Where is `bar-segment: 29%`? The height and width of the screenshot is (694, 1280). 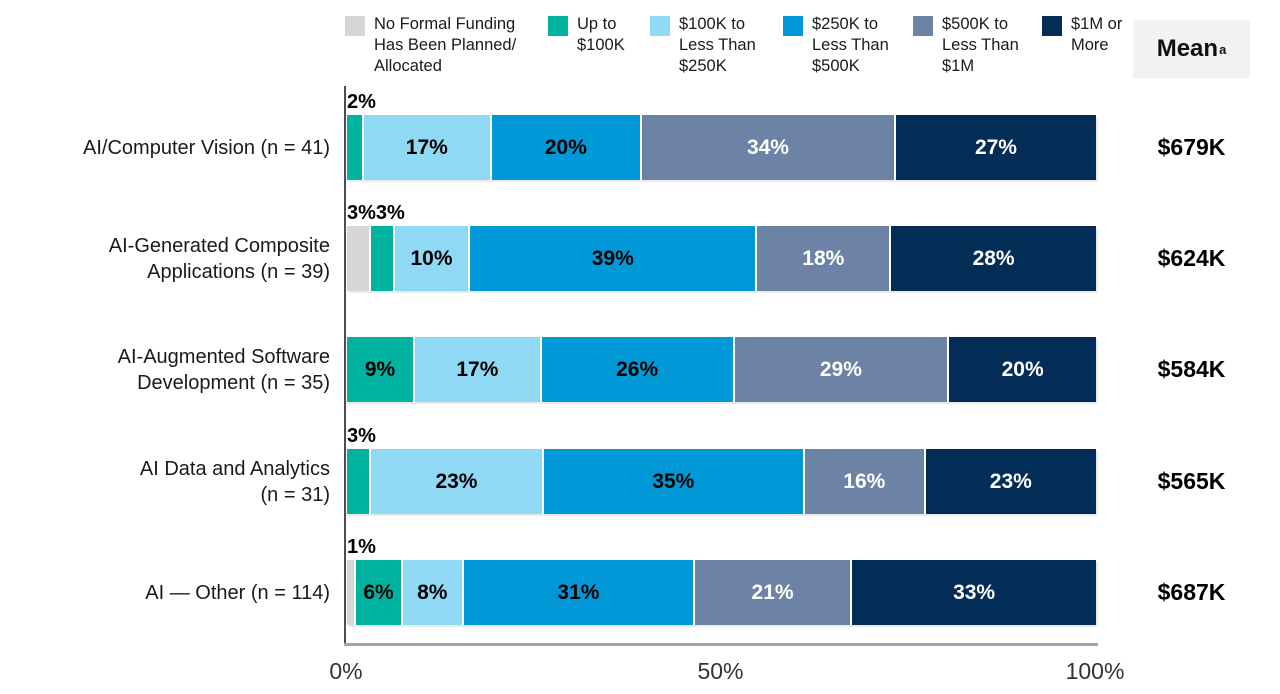
bar-segment: 29% is located at coordinates (840, 369).